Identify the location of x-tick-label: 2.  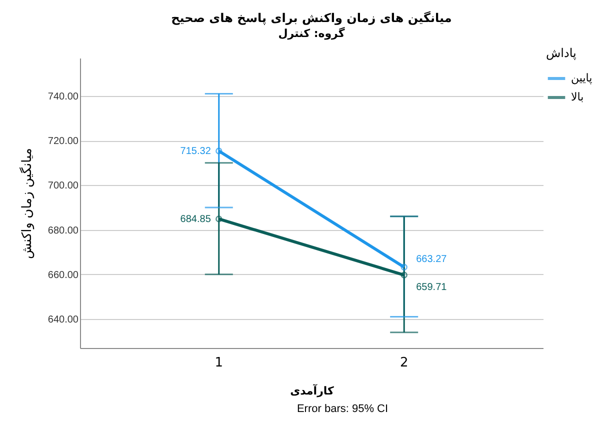
(404, 363).